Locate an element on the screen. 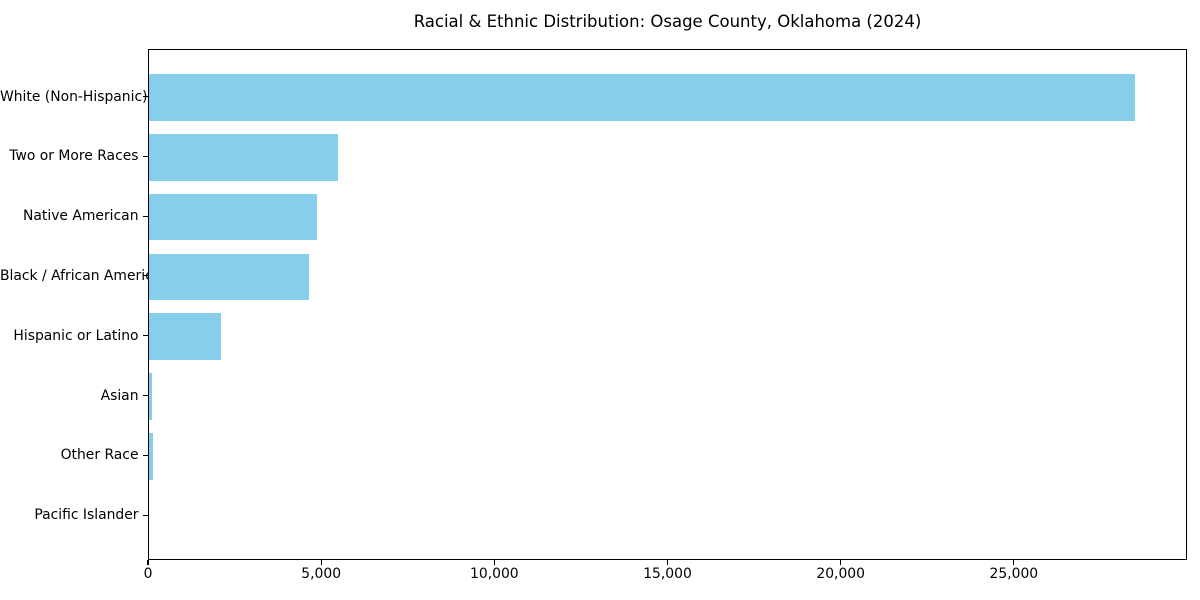 Image resolution: width=1200 pixels, height=600 pixels. y-axis-label-native-american: Native American is located at coordinates (81, 216).